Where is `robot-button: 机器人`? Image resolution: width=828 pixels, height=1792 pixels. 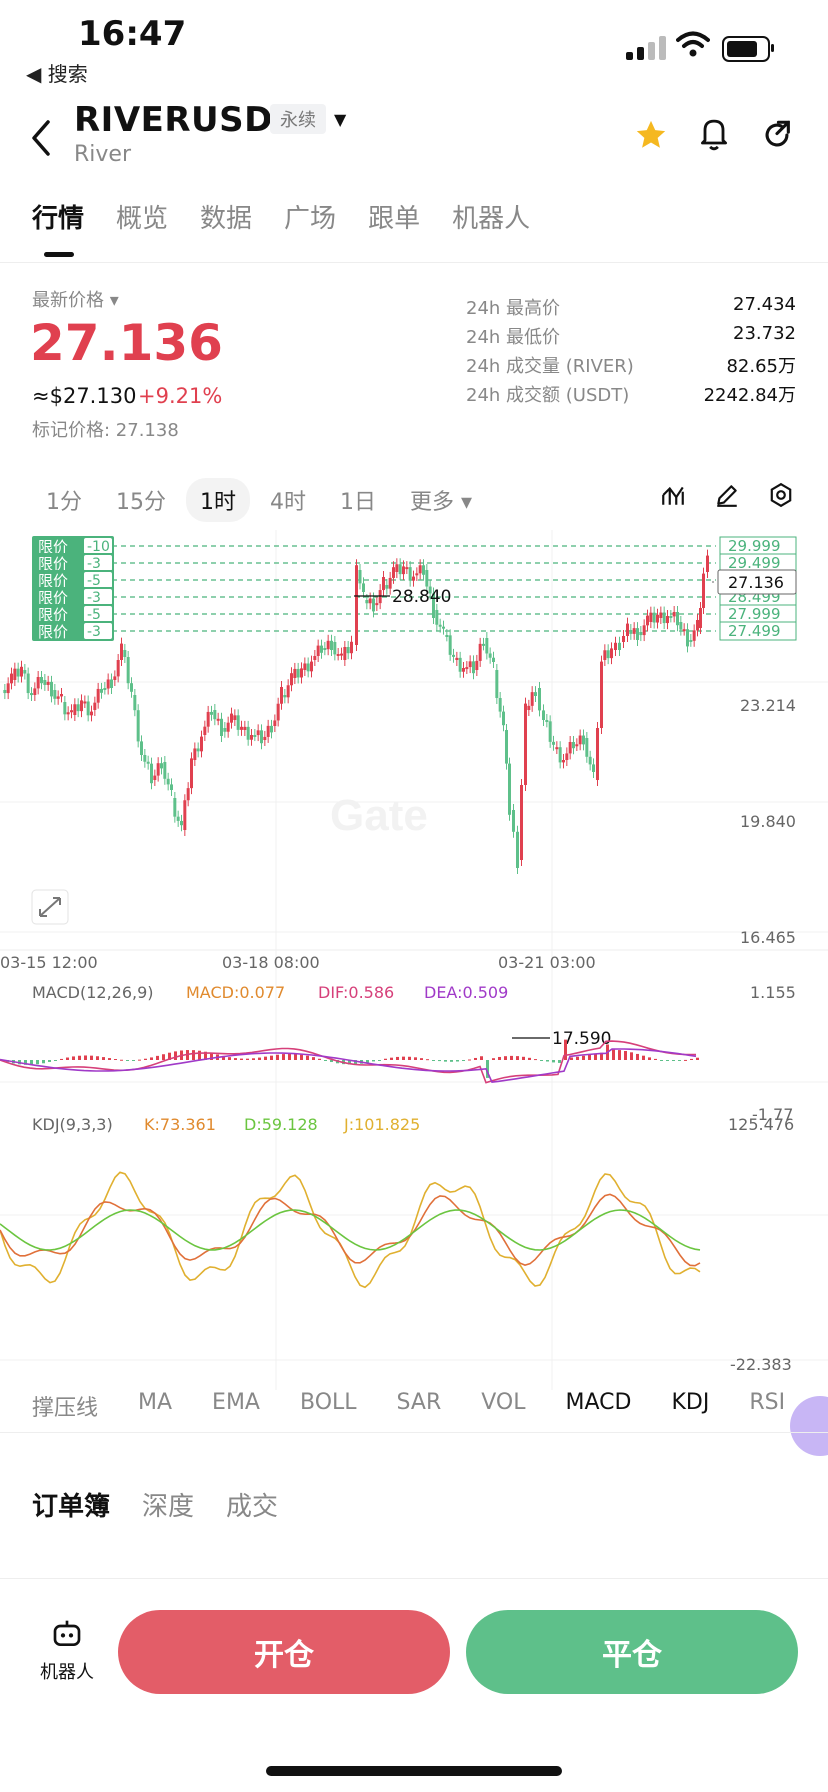
robot-button: 机器人 is located at coordinates (67, 1651).